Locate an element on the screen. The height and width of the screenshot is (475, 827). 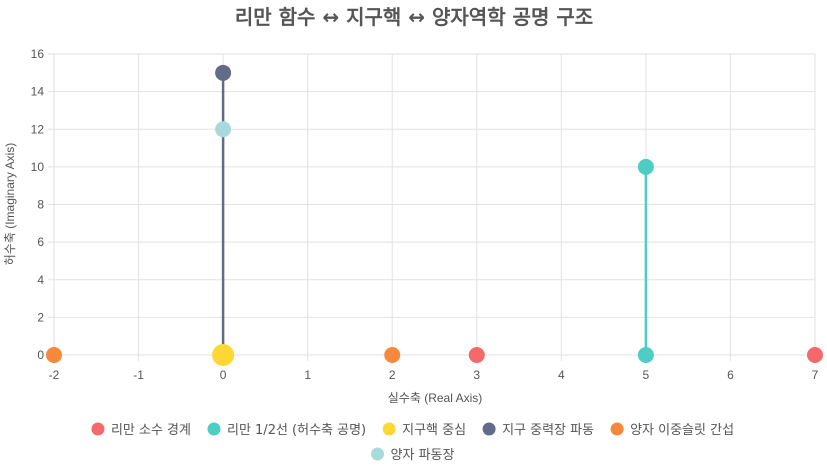
y-tick-label: 8 is located at coordinates (40, 205).